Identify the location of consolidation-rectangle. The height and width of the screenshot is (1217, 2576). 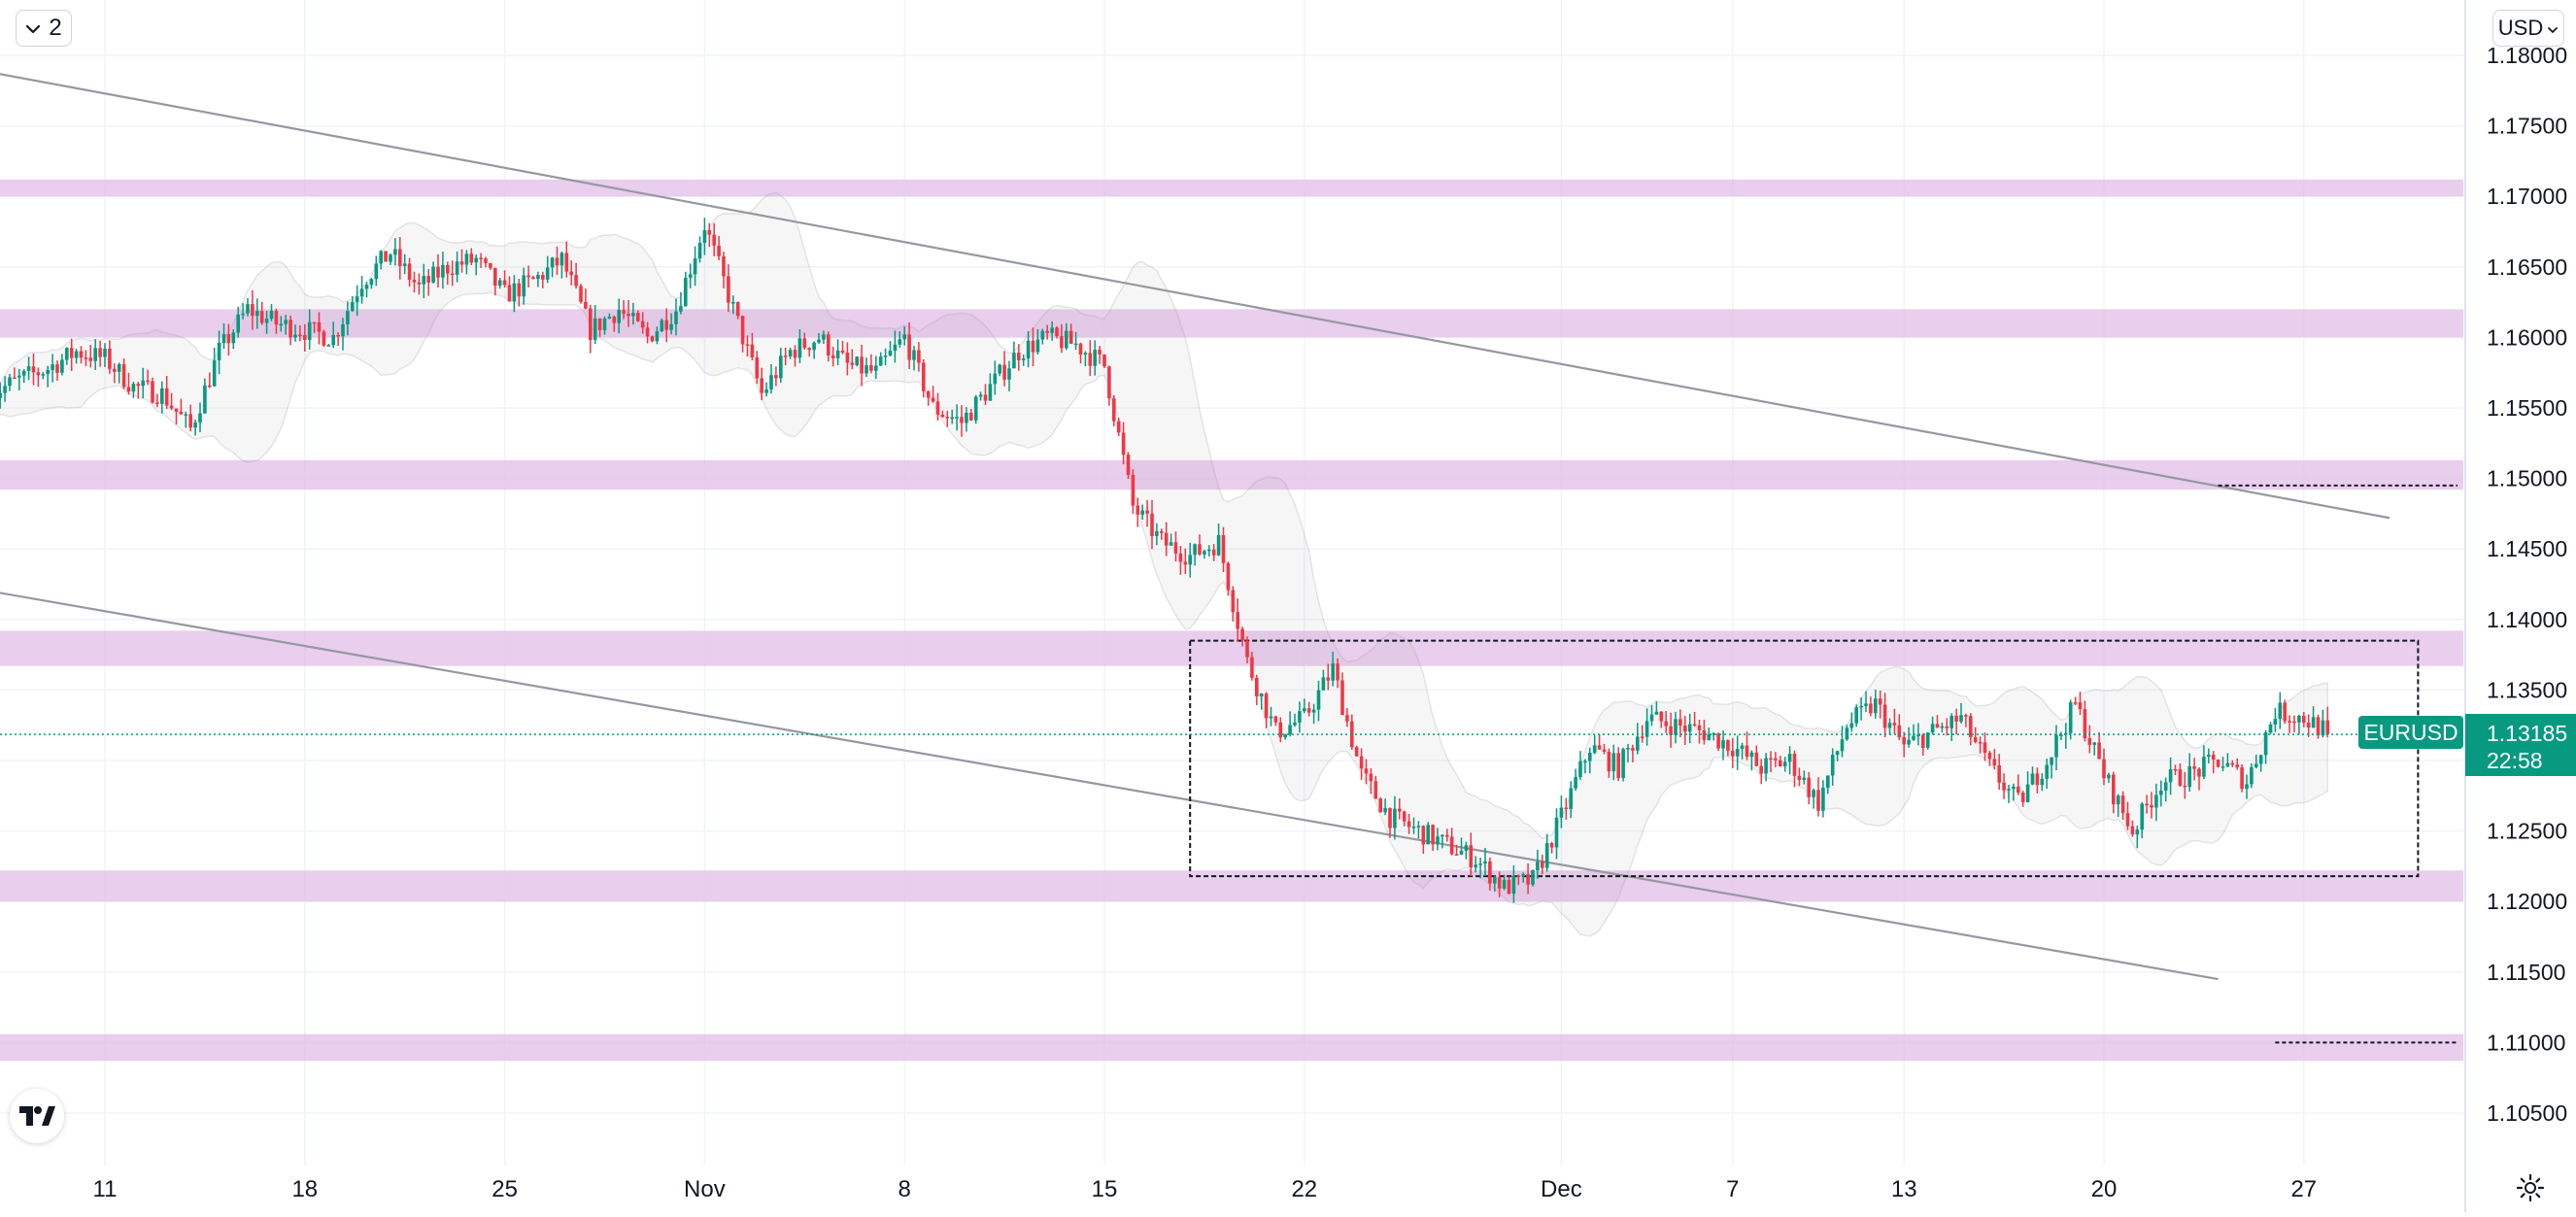
(1804, 758).